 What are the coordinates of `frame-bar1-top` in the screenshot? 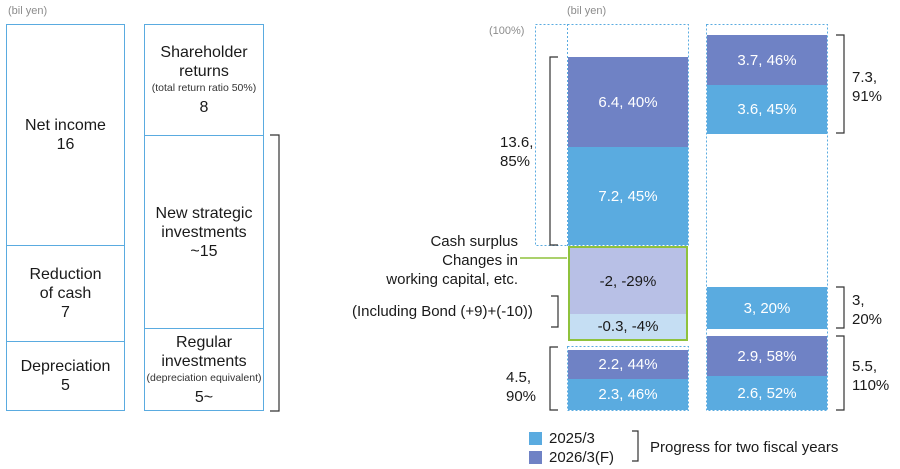 It's located at (612, 135).